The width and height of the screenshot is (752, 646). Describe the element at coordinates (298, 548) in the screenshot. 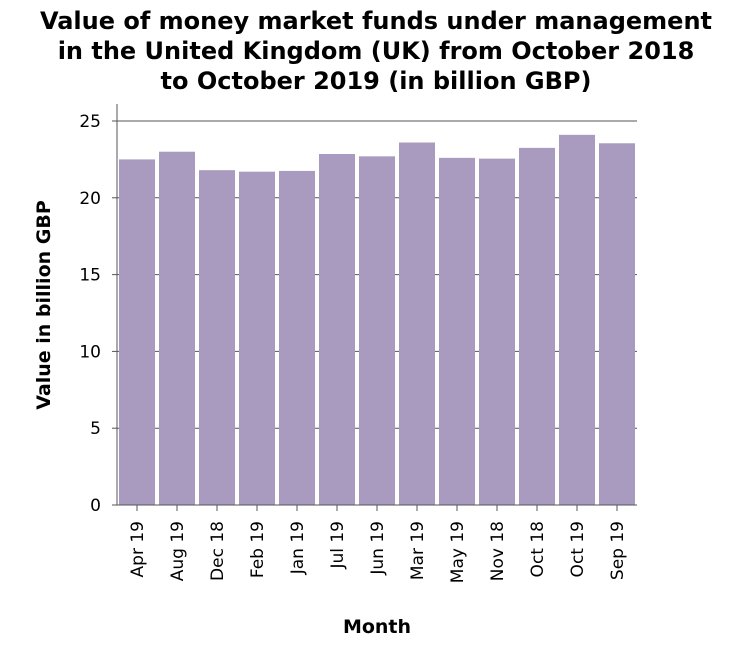

I see `x-tick-label-4: Jan 19` at that location.